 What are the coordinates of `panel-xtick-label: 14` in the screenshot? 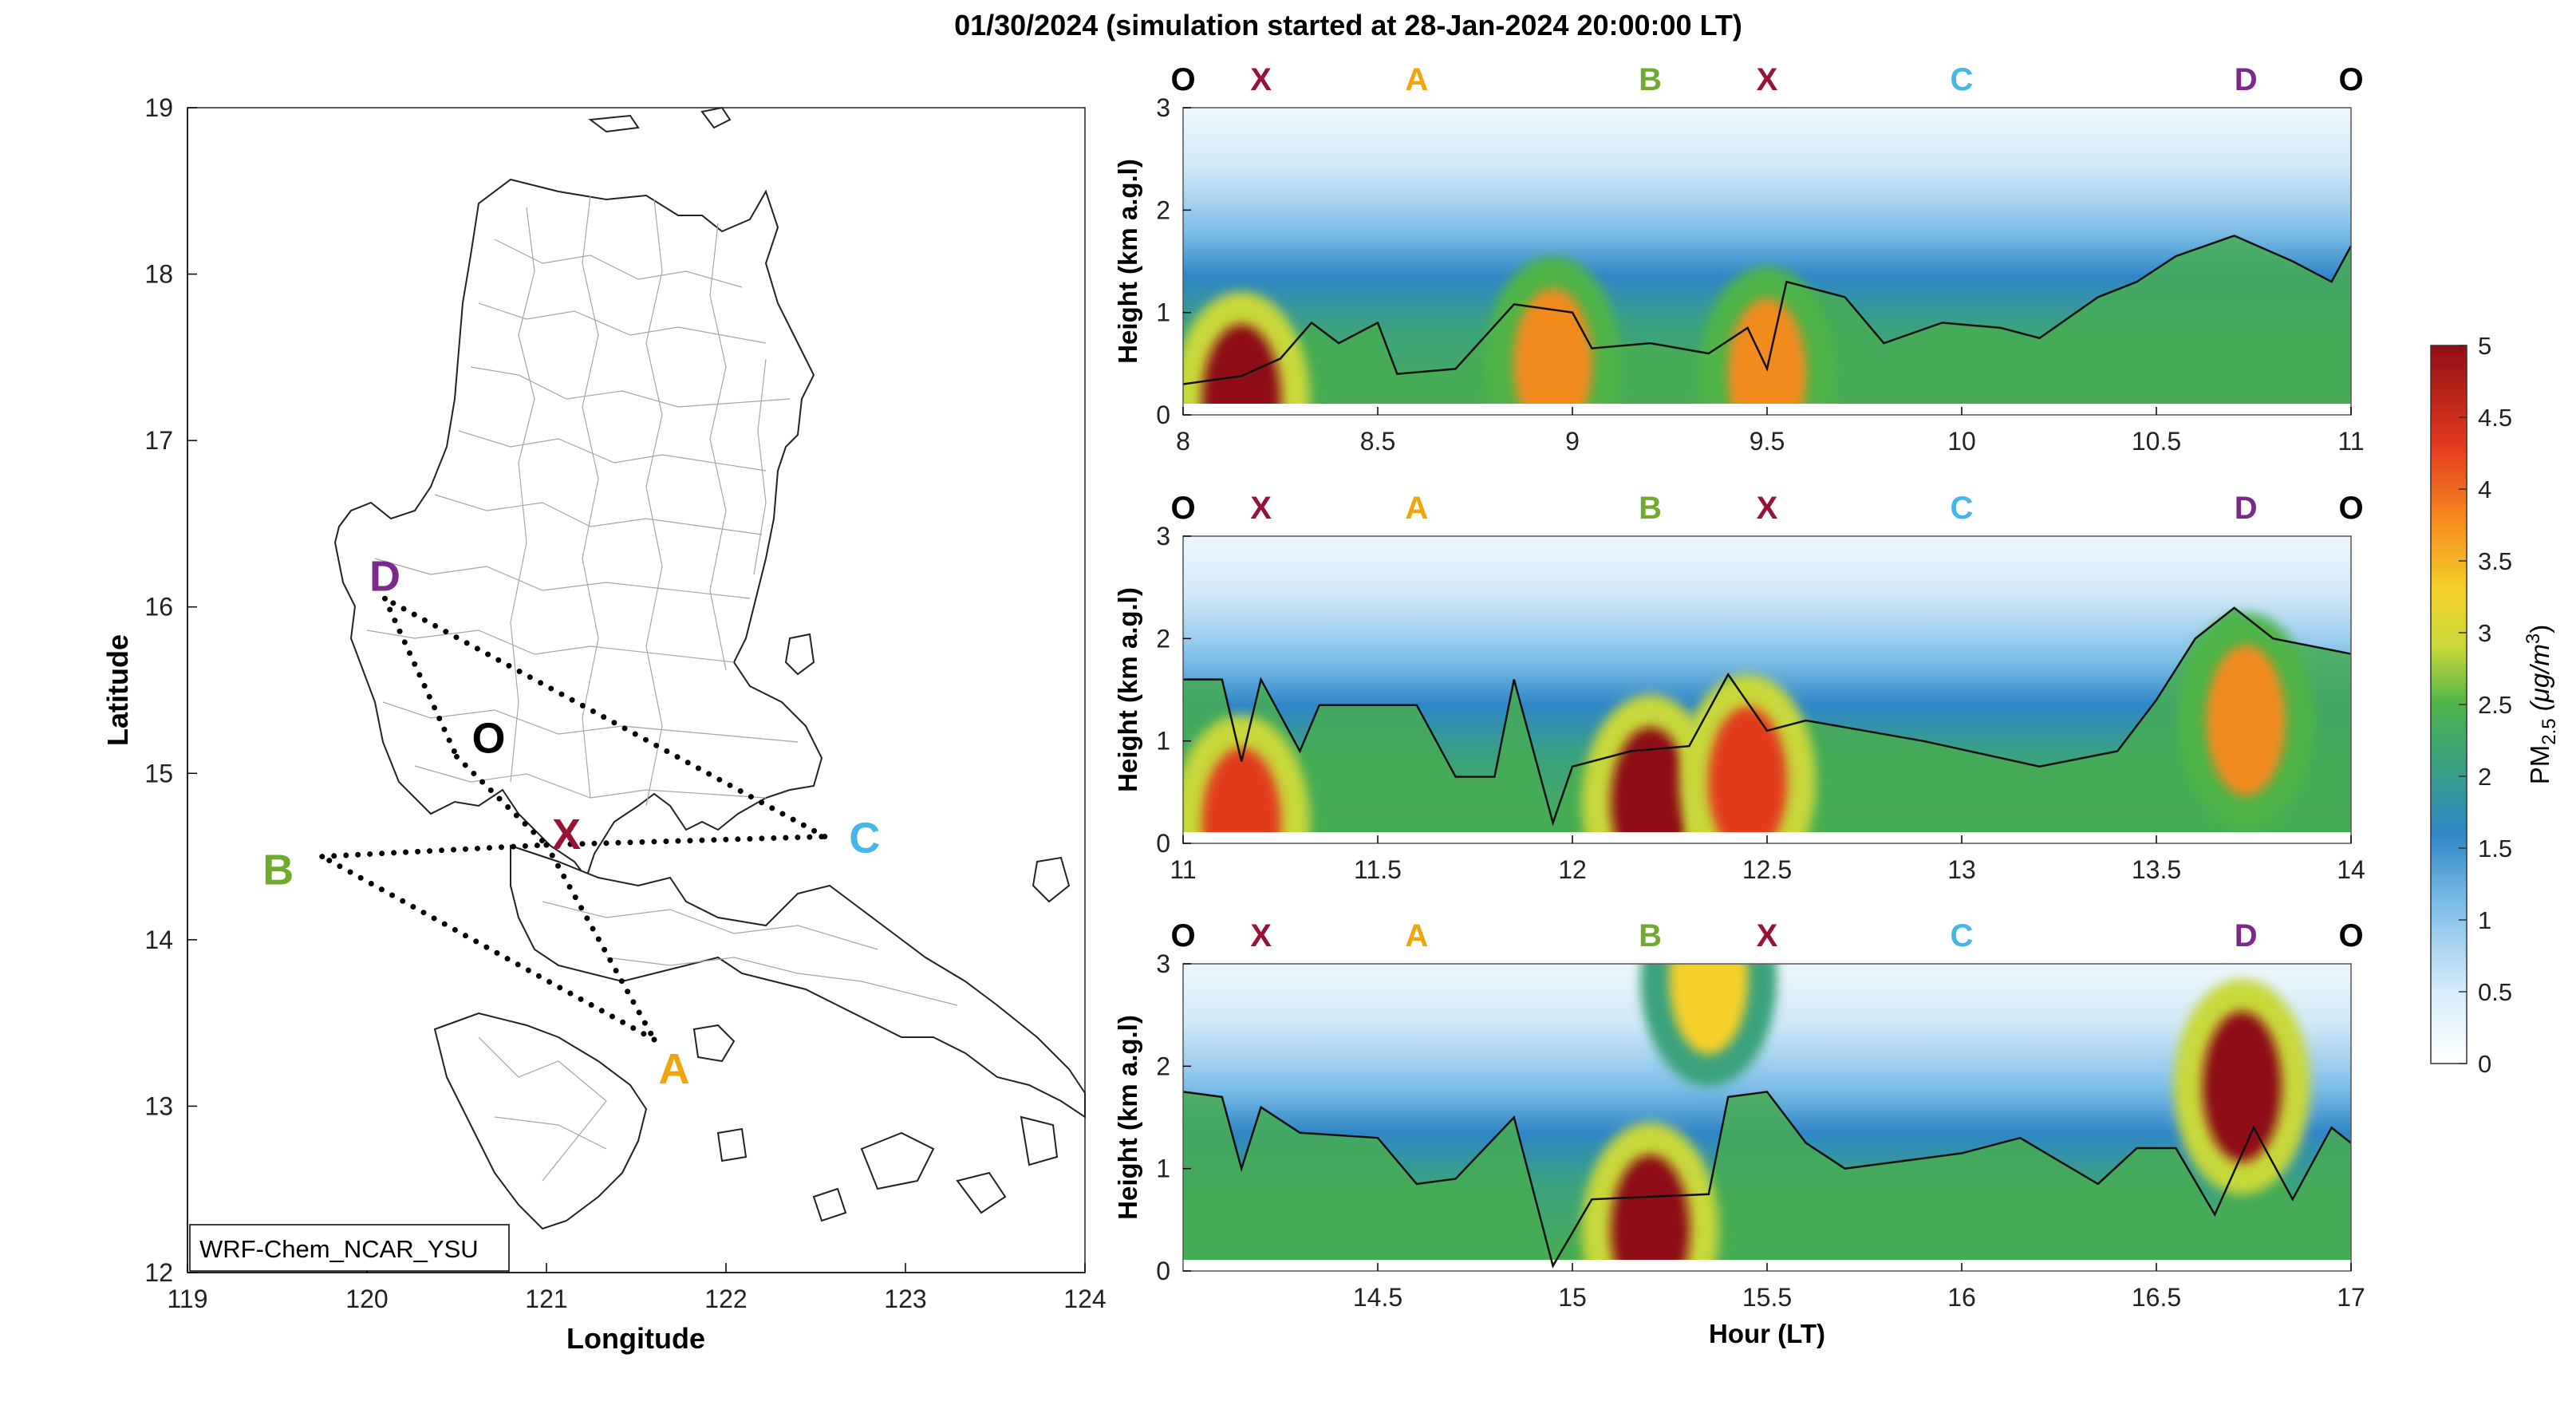 It's located at (2351, 869).